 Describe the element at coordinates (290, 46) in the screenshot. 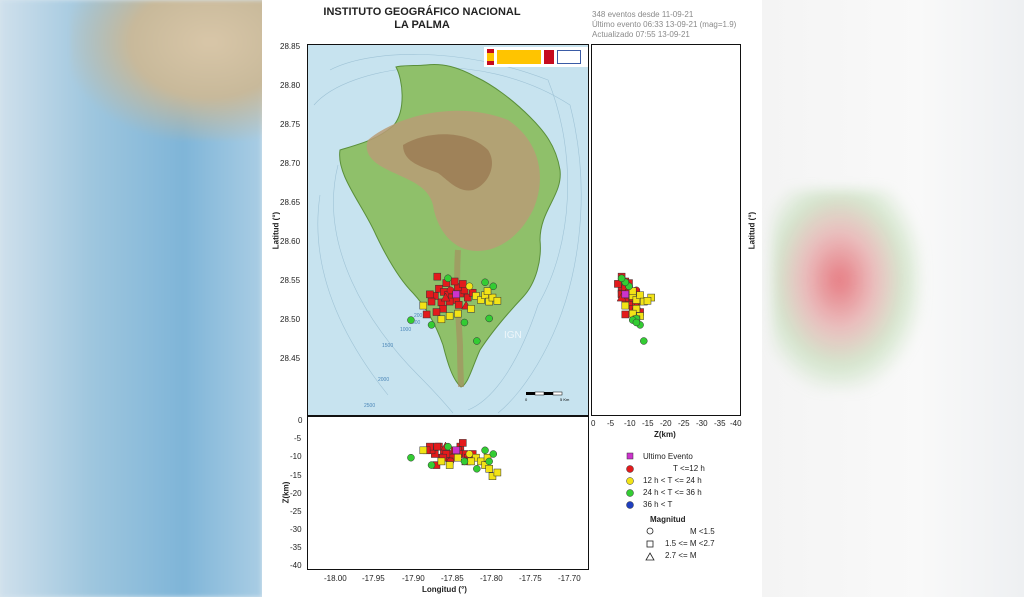

I see `lat-tick: 28.85` at that location.